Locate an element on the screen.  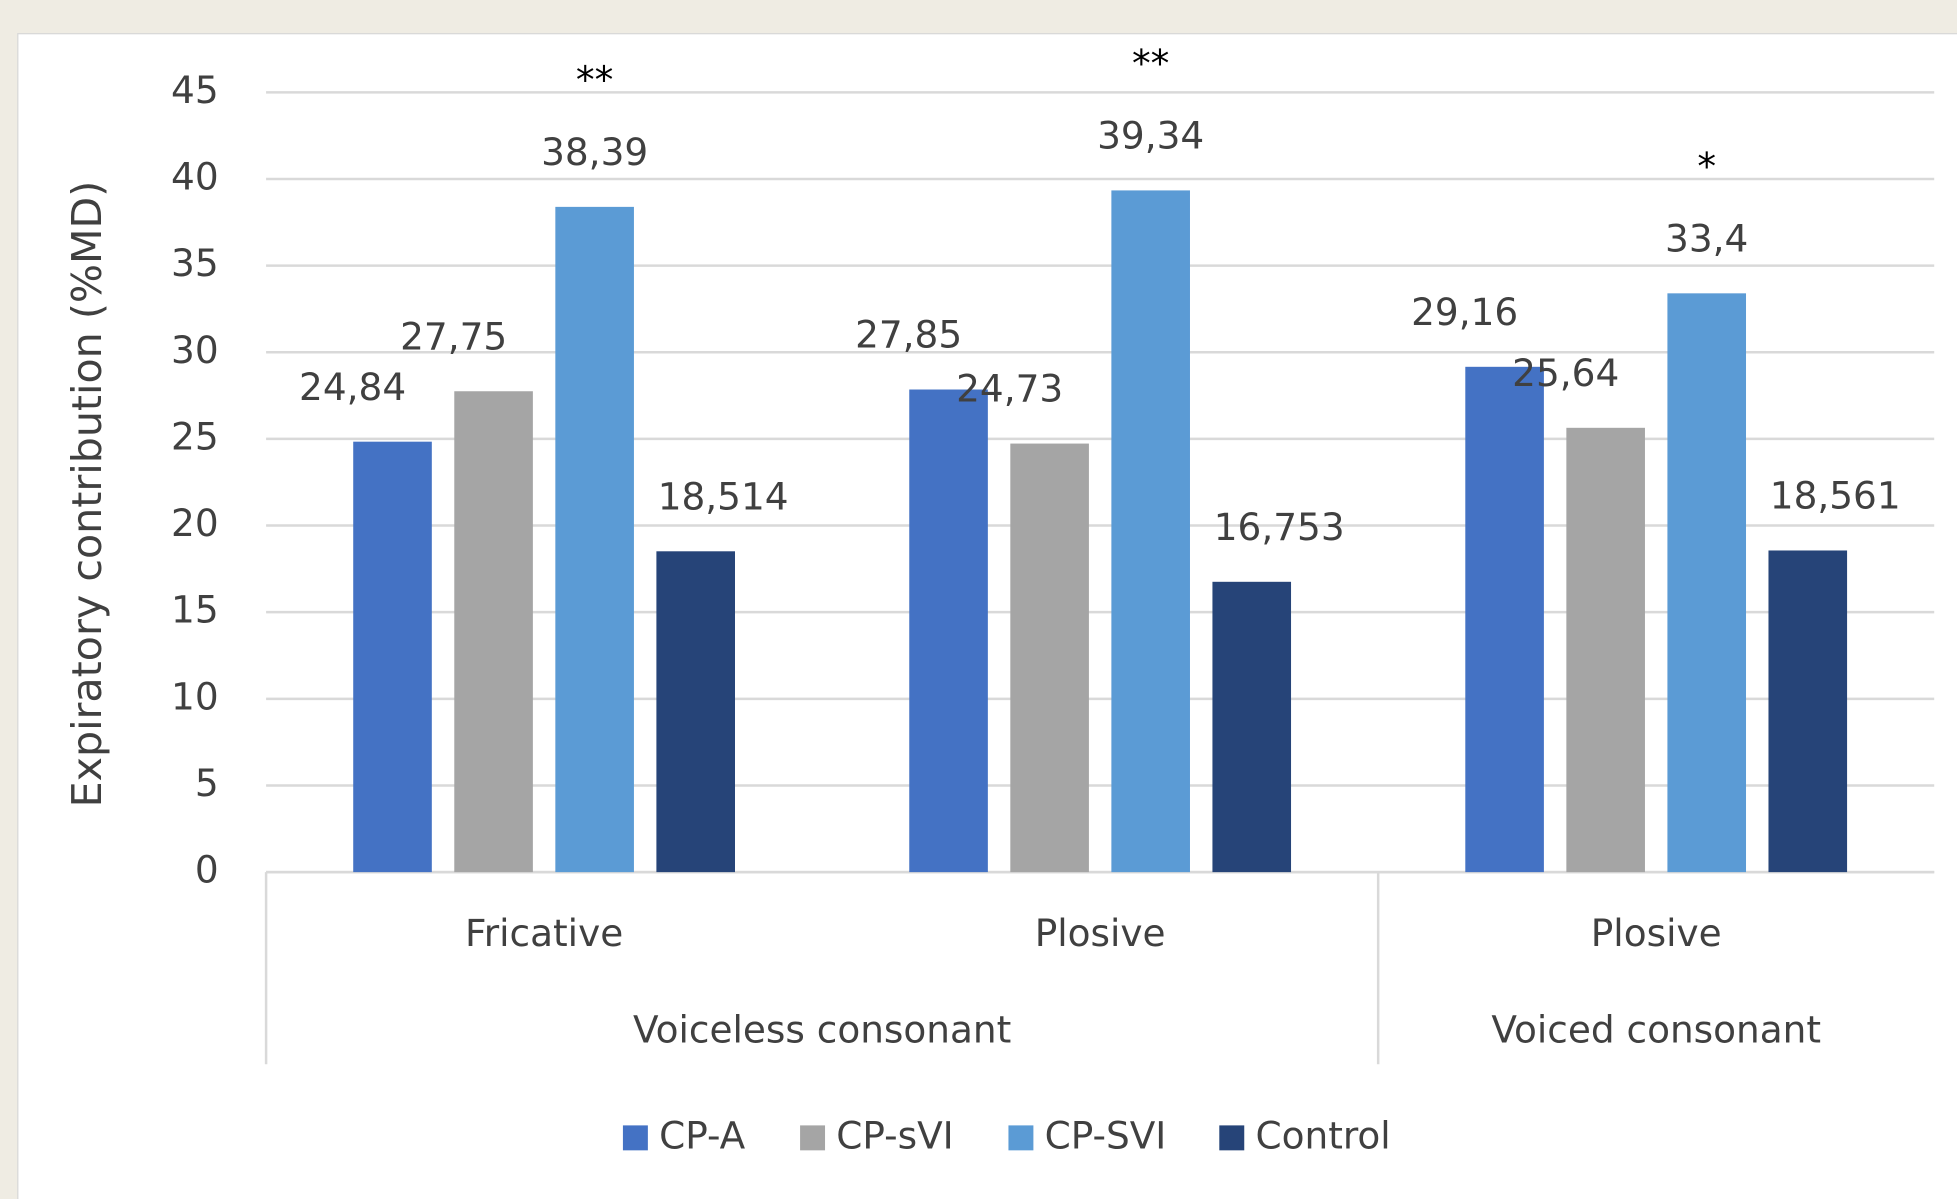
data-label: 38,39 is located at coordinates (594, 152).